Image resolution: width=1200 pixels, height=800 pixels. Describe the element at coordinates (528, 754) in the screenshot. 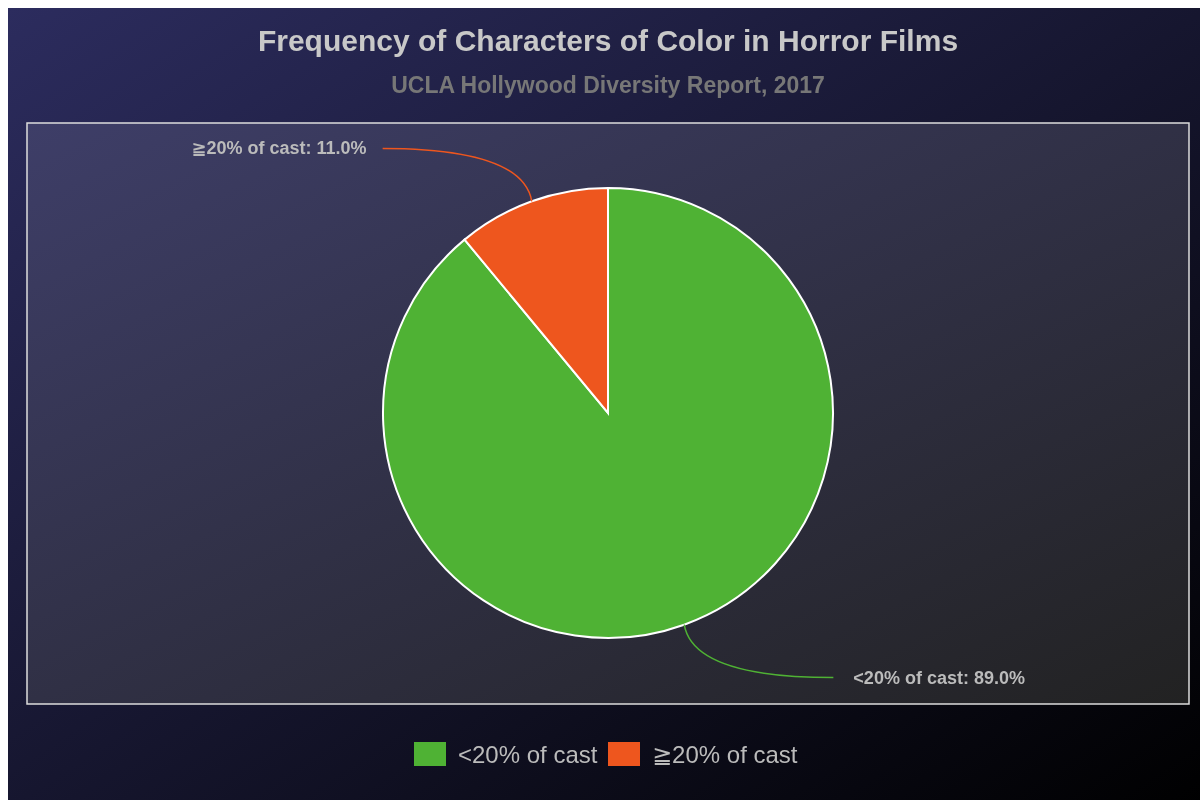

I see `slice-label: <20% of cast` at that location.